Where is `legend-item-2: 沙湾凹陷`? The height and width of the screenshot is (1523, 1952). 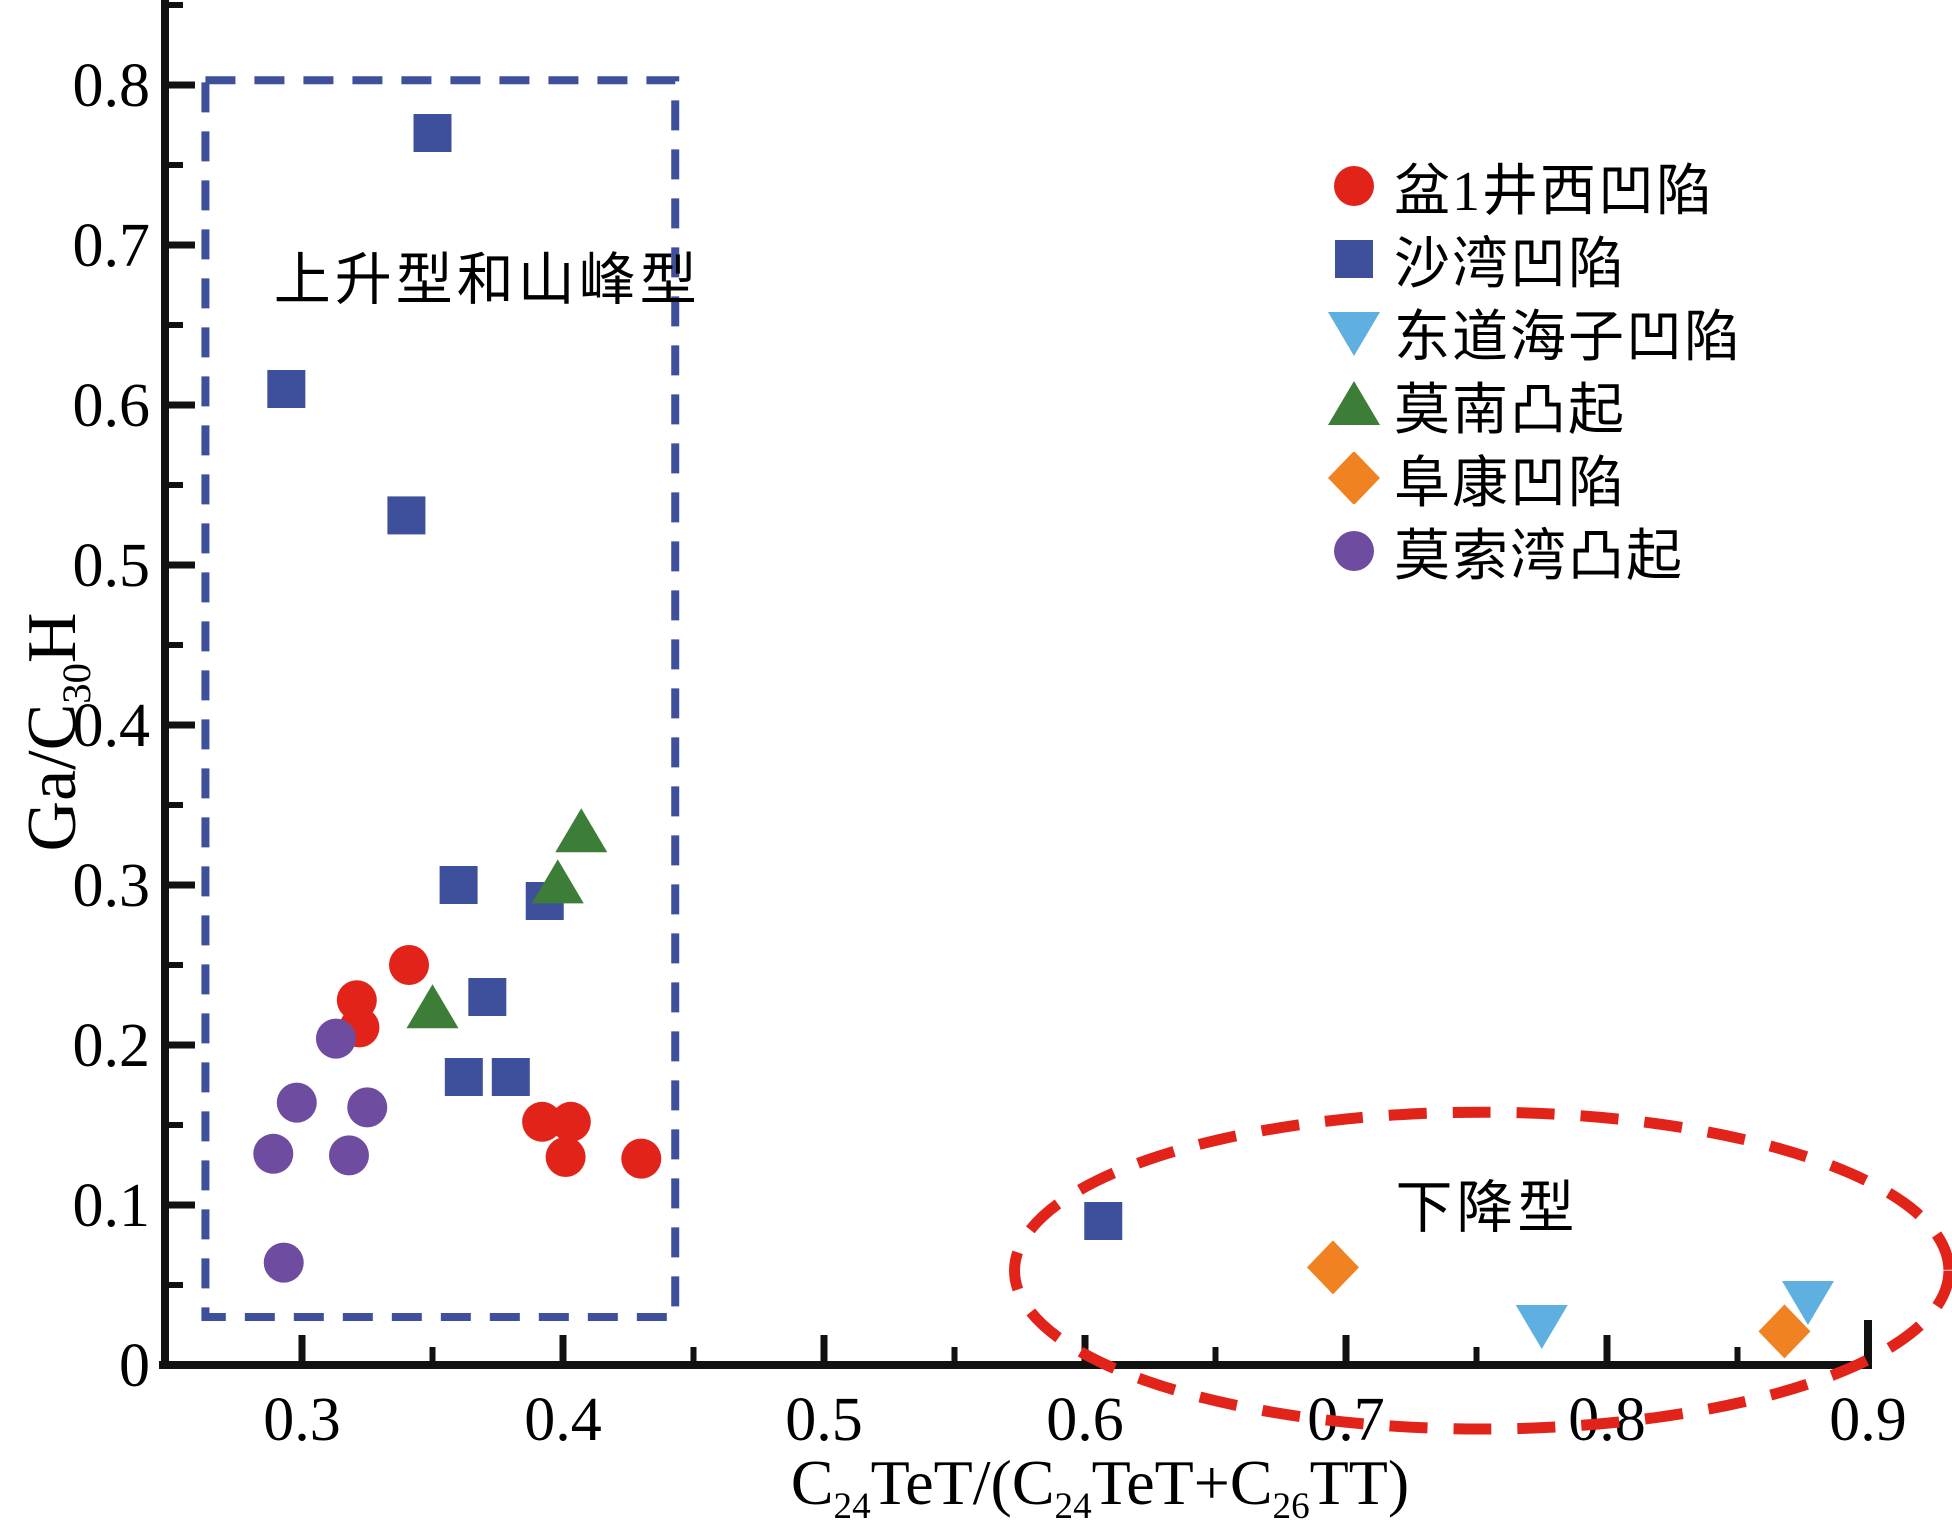 legend-item-2: 沙湾凹陷 is located at coordinates (1535, 263).